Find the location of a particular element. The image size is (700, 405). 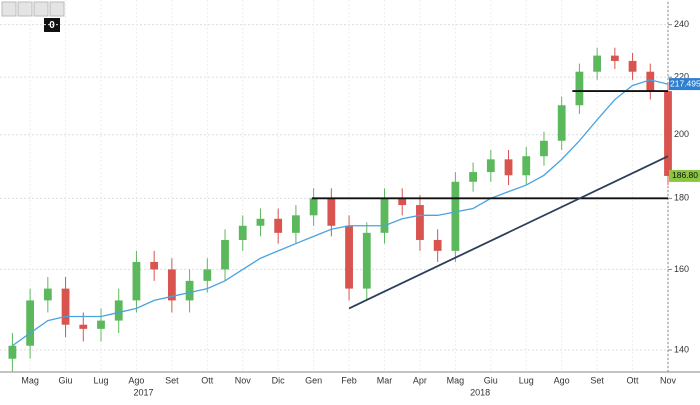

ma-price-label: 217.4958 is located at coordinates (685, 83).